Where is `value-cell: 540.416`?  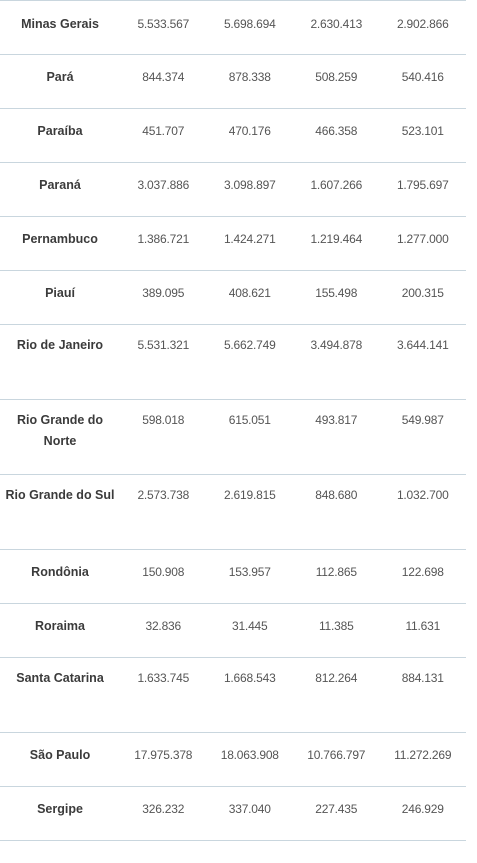 value-cell: 540.416 is located at coordinates (422, 77).